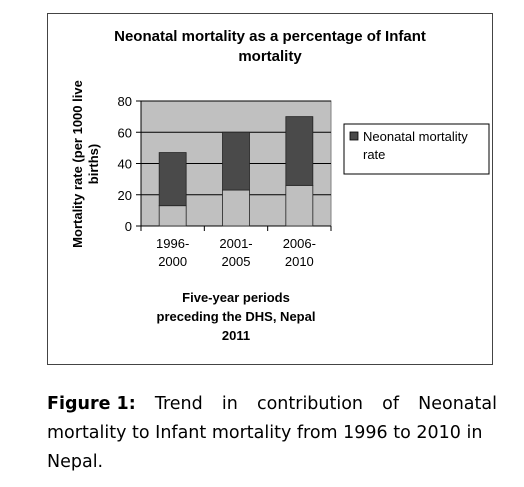 The height and width of the screenshot is (487, 524). I want to click on x-tick-label: 2010, so click(299, 261).